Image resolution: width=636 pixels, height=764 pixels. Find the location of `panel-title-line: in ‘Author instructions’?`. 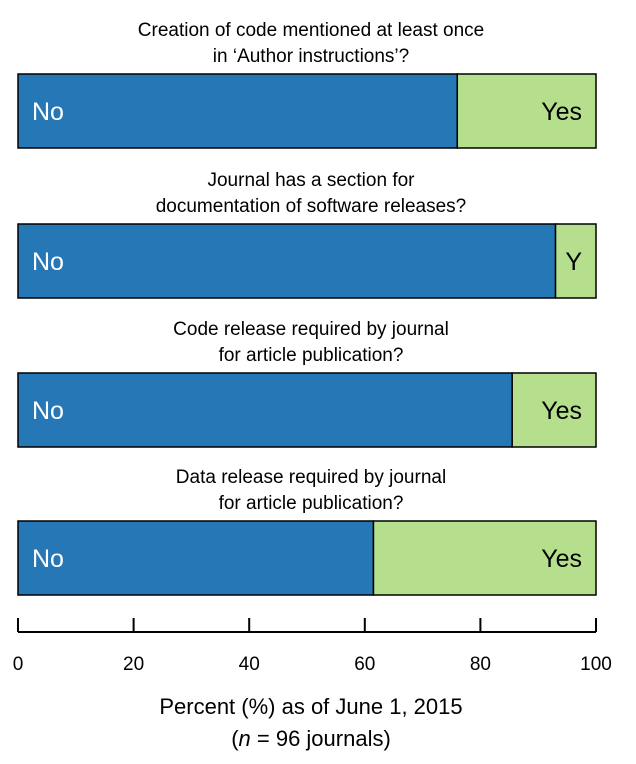

panel-title-line: in ‘Author instructions’? is located at coordinates (311, 56).